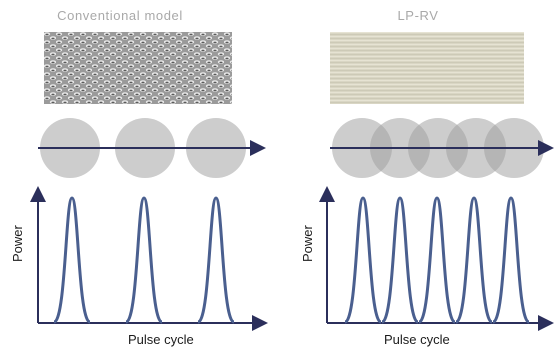 Image resolution: width=556 pixels, height=357 pixels. What do you see at coordinates (418, 15) in the screenshot?
I see `lprv-title: LP-RV` at bounding box center [418, 15].